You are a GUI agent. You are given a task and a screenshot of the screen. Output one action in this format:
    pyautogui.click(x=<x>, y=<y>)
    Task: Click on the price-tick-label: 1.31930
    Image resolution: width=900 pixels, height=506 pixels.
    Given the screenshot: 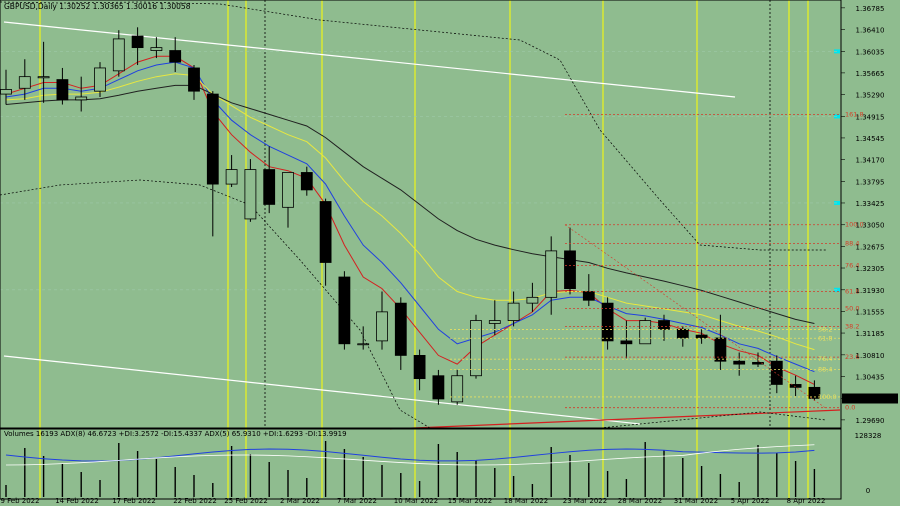 What is the action you would take?
    pyautogui.click(x=870, y=291)
    